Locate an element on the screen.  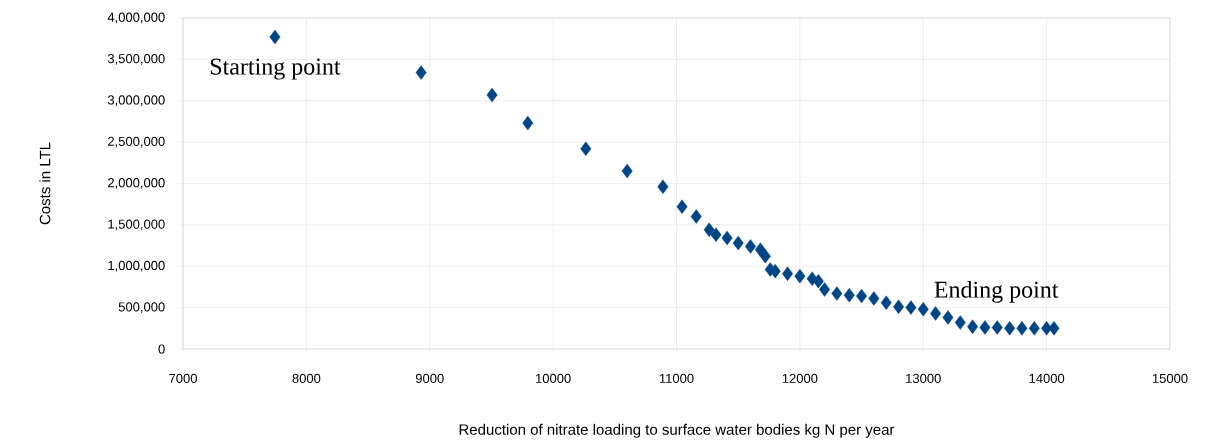
y-tick-label: 3,000,000 is located at coordinates (136, 101).